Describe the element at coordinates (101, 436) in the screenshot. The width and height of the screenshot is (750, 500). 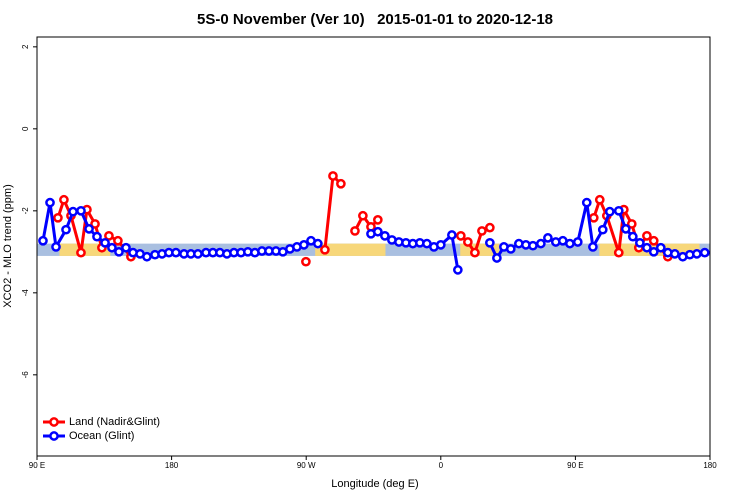
I see `legend-label: Ocean (Glint)` at that location.